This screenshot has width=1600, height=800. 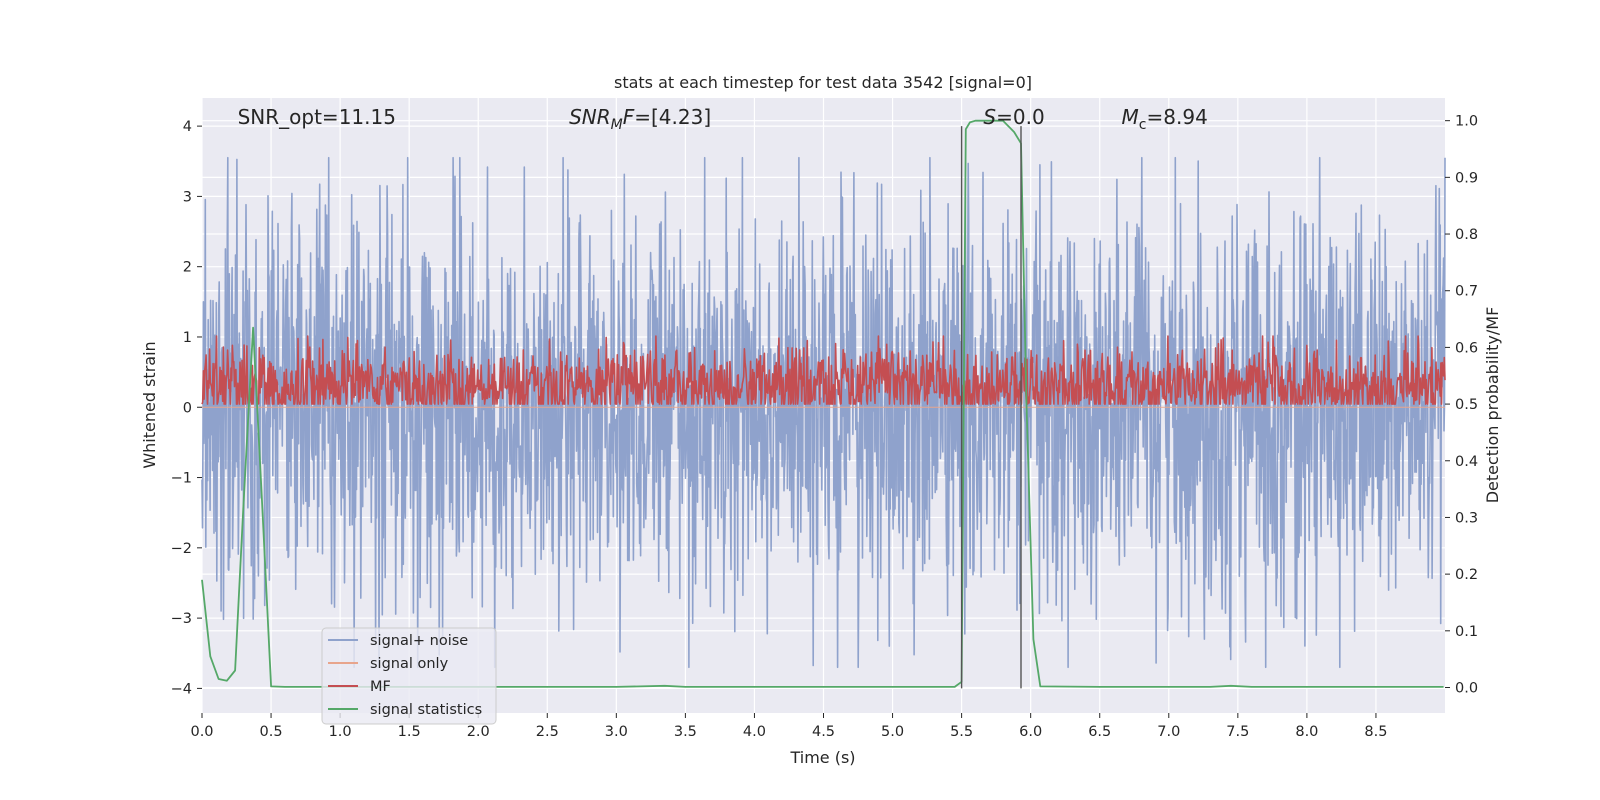 I want to click on y-ticks-left: −4 −3 −2 −1 0 1 2 3 4, so click(x=186, y=408).